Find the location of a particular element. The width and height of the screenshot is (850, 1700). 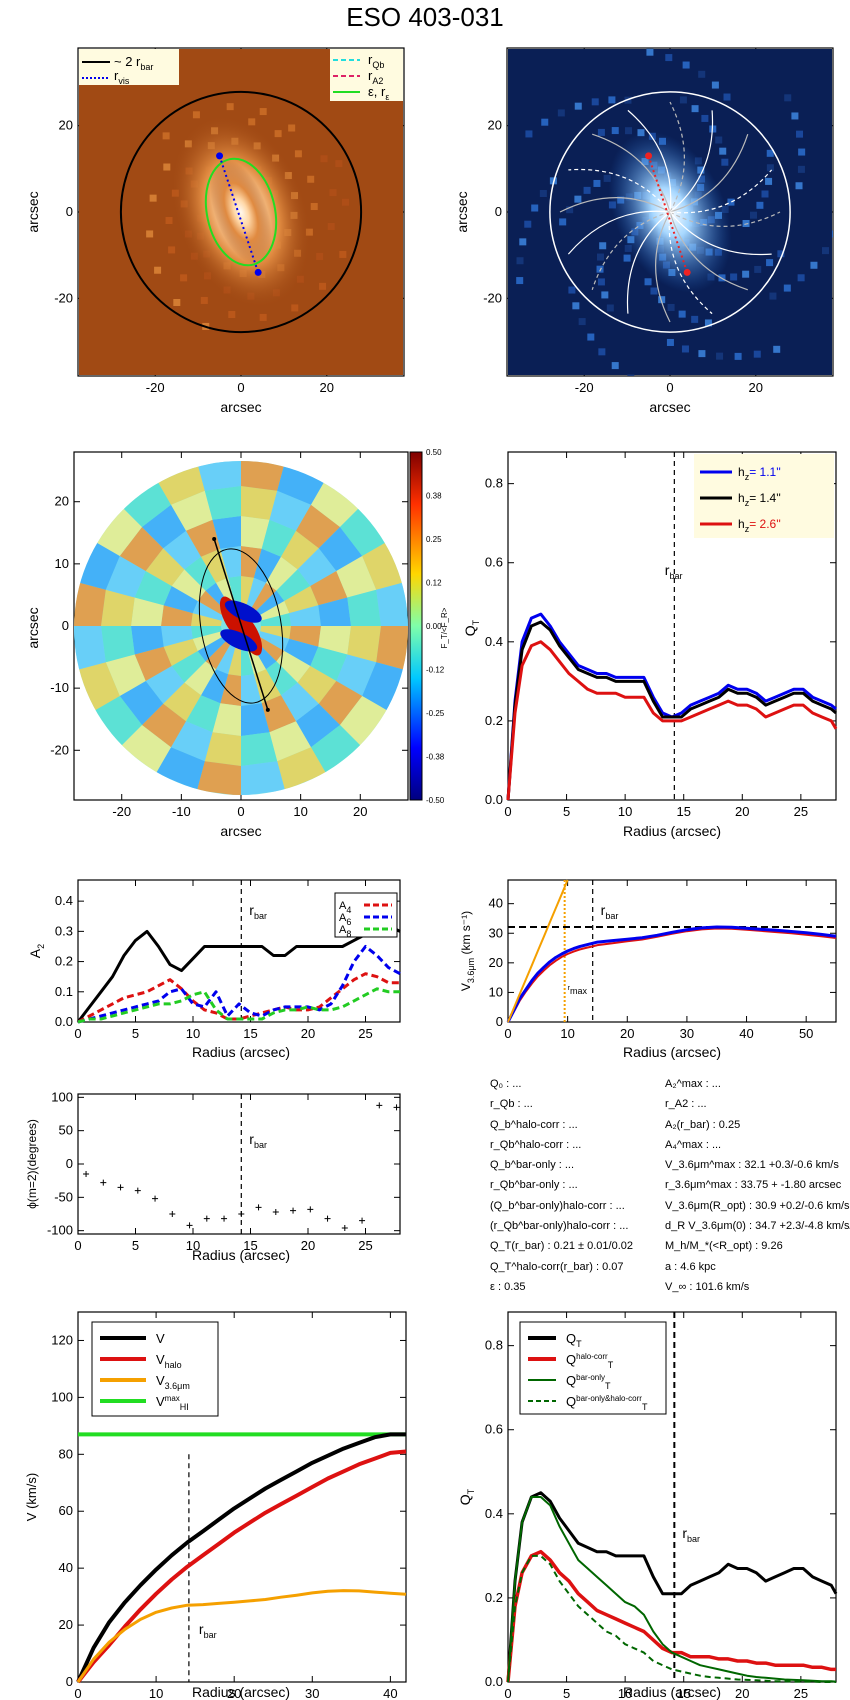

x-axis-label: arcsec is located at coordinates (240, 831).